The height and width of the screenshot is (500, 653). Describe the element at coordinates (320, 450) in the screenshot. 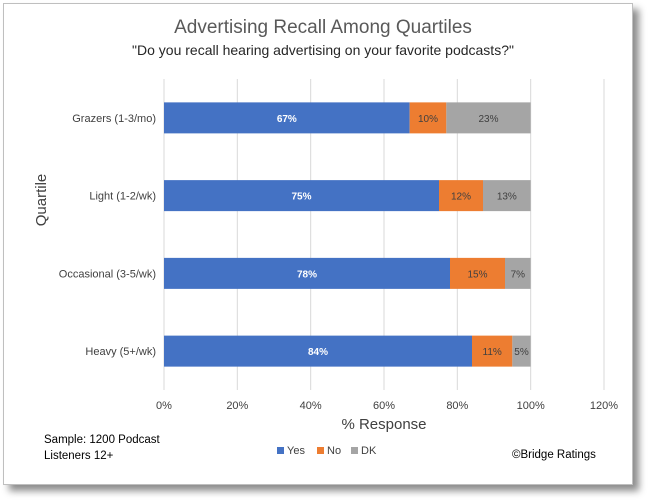

I see `legend-swatch-no` at that location.